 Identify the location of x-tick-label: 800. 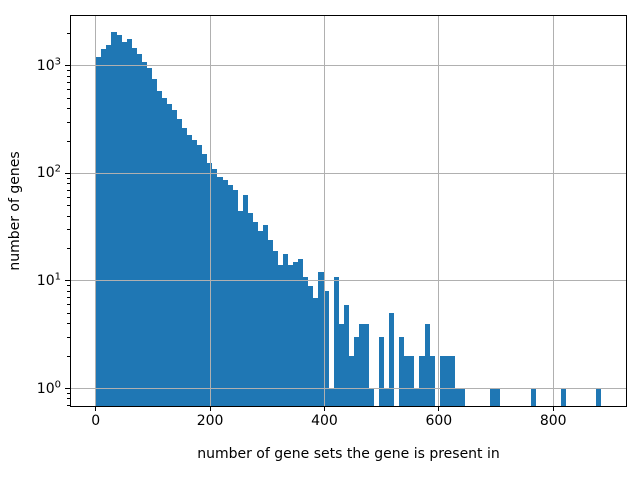
(553, 421).